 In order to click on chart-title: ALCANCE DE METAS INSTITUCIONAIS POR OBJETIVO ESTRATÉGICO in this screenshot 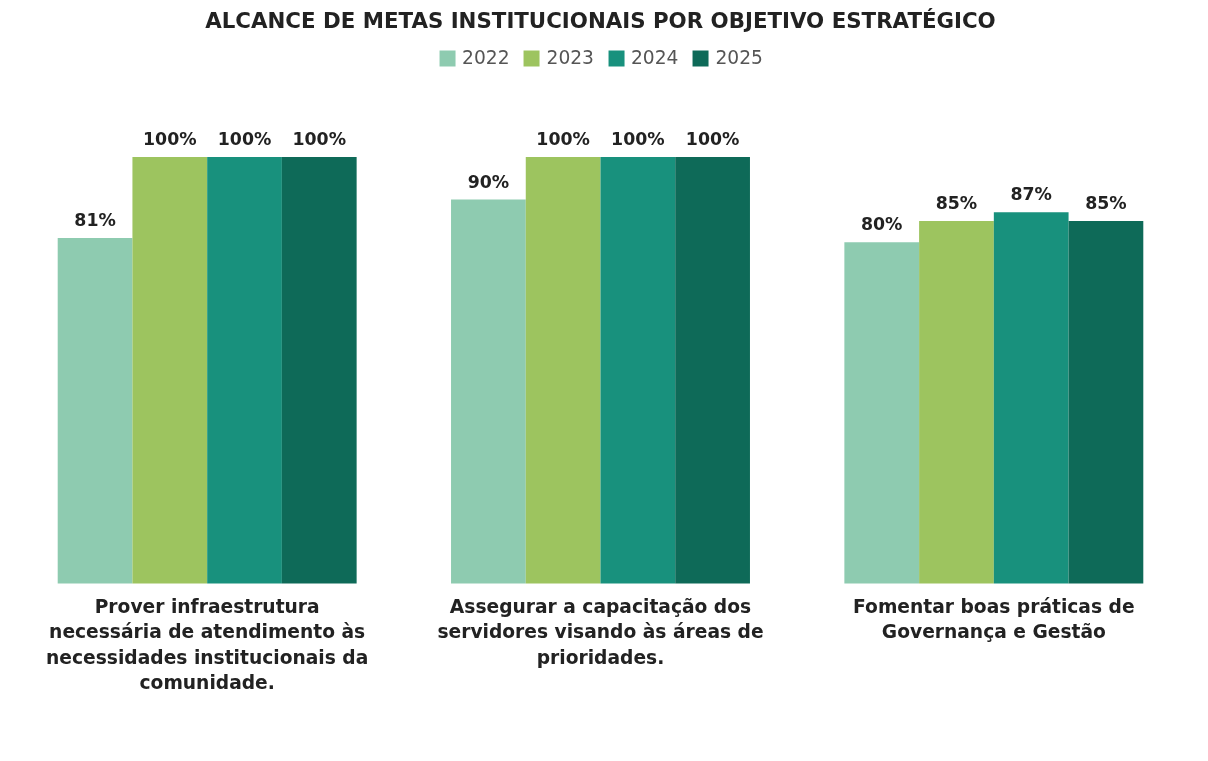, I will do `click(600, 20)`.